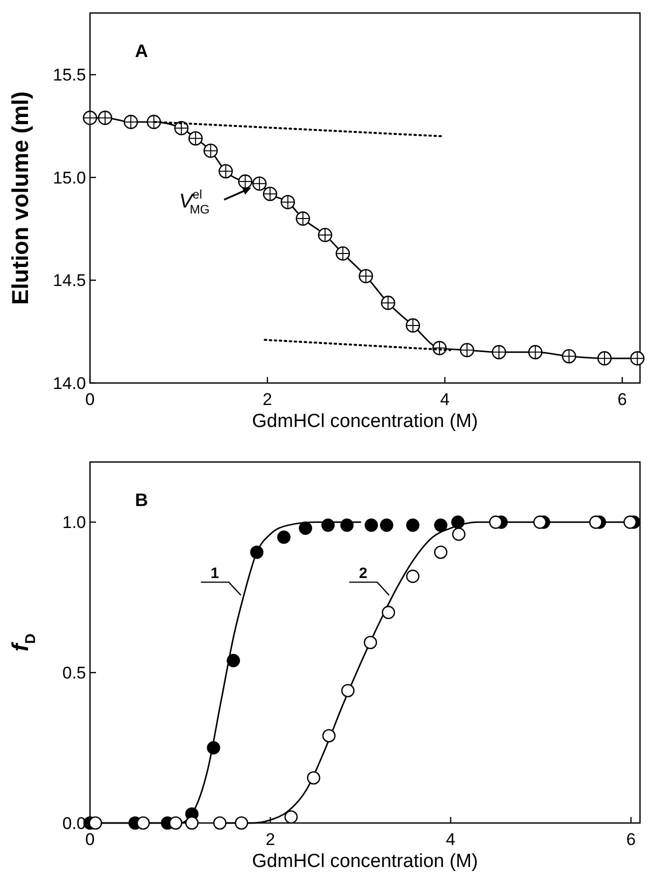  What do you see at coordinates (74, 673) in the screenshot?
I see `y-tick-label: 0.5` at bounding box center [74, 673].